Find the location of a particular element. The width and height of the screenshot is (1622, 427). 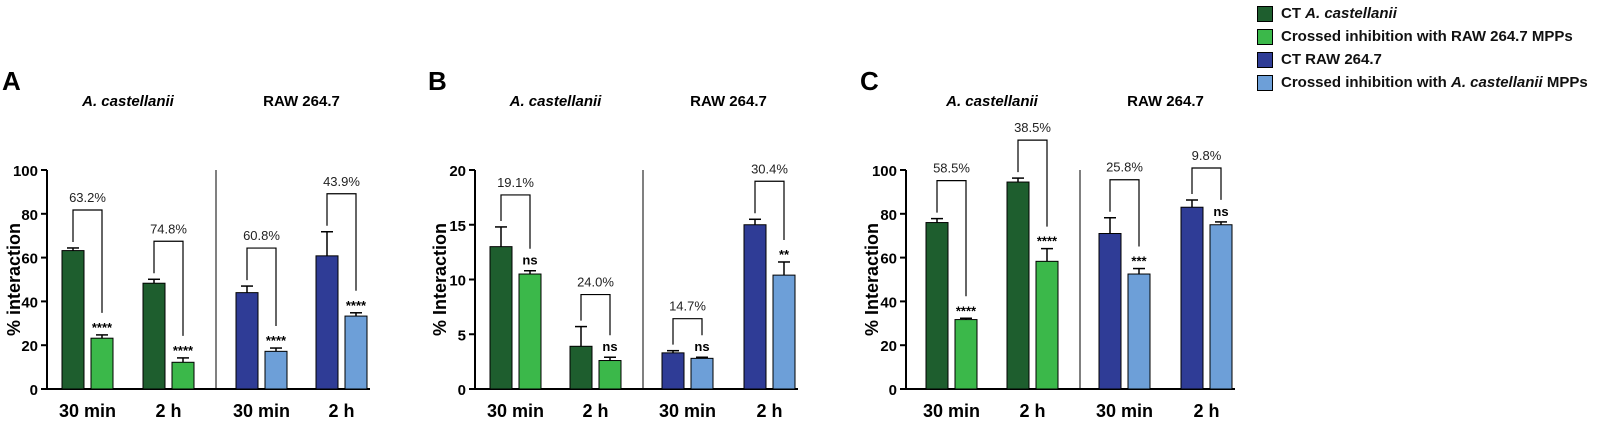

y-axis-label: % interaction is located at coordinates (14, 279).